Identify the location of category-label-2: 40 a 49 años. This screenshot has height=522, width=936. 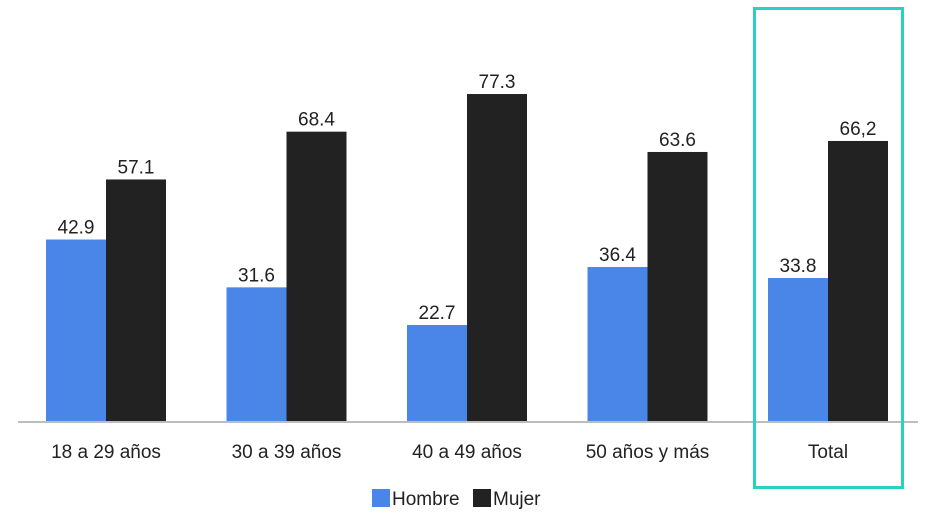
(467, 452).